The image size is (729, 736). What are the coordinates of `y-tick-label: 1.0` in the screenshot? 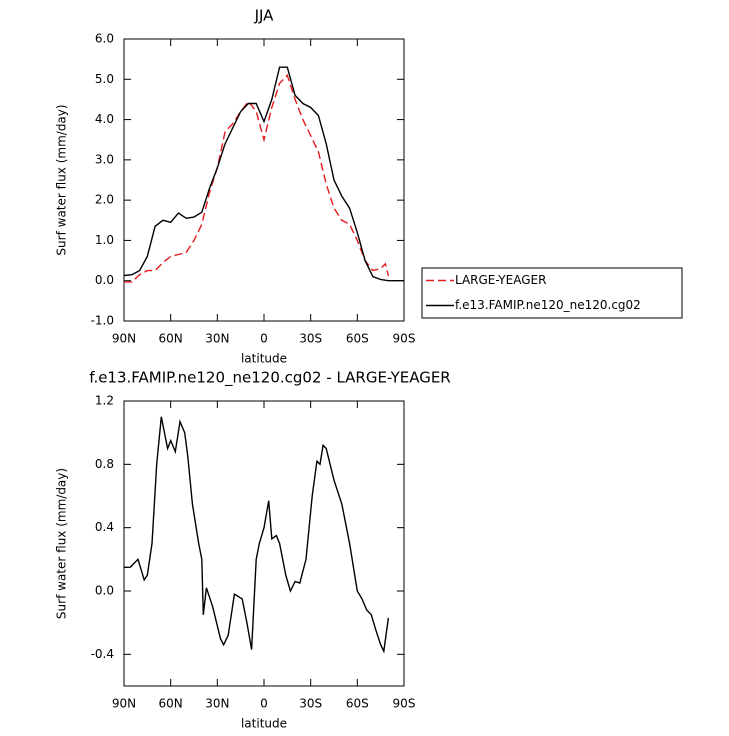 It's located at (104, 240).